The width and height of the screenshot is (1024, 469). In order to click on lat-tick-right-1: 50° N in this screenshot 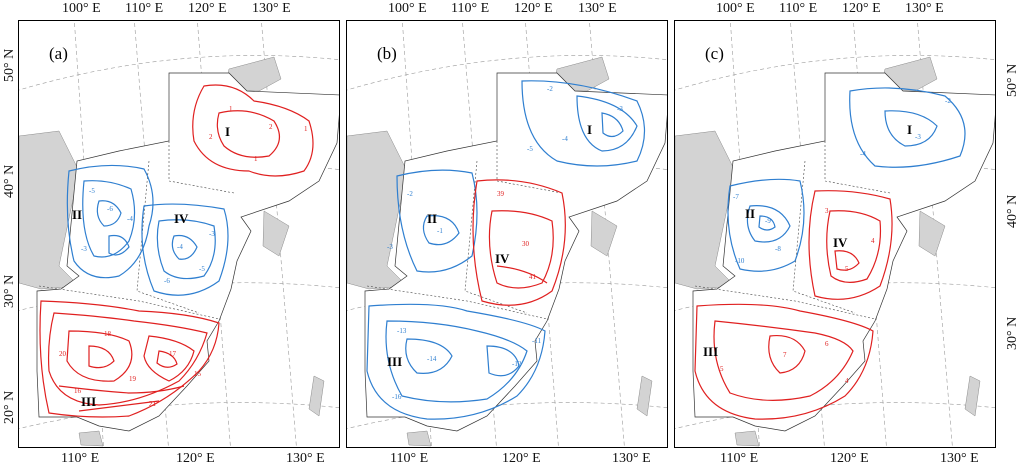, I will do `click(1012, 80)`.